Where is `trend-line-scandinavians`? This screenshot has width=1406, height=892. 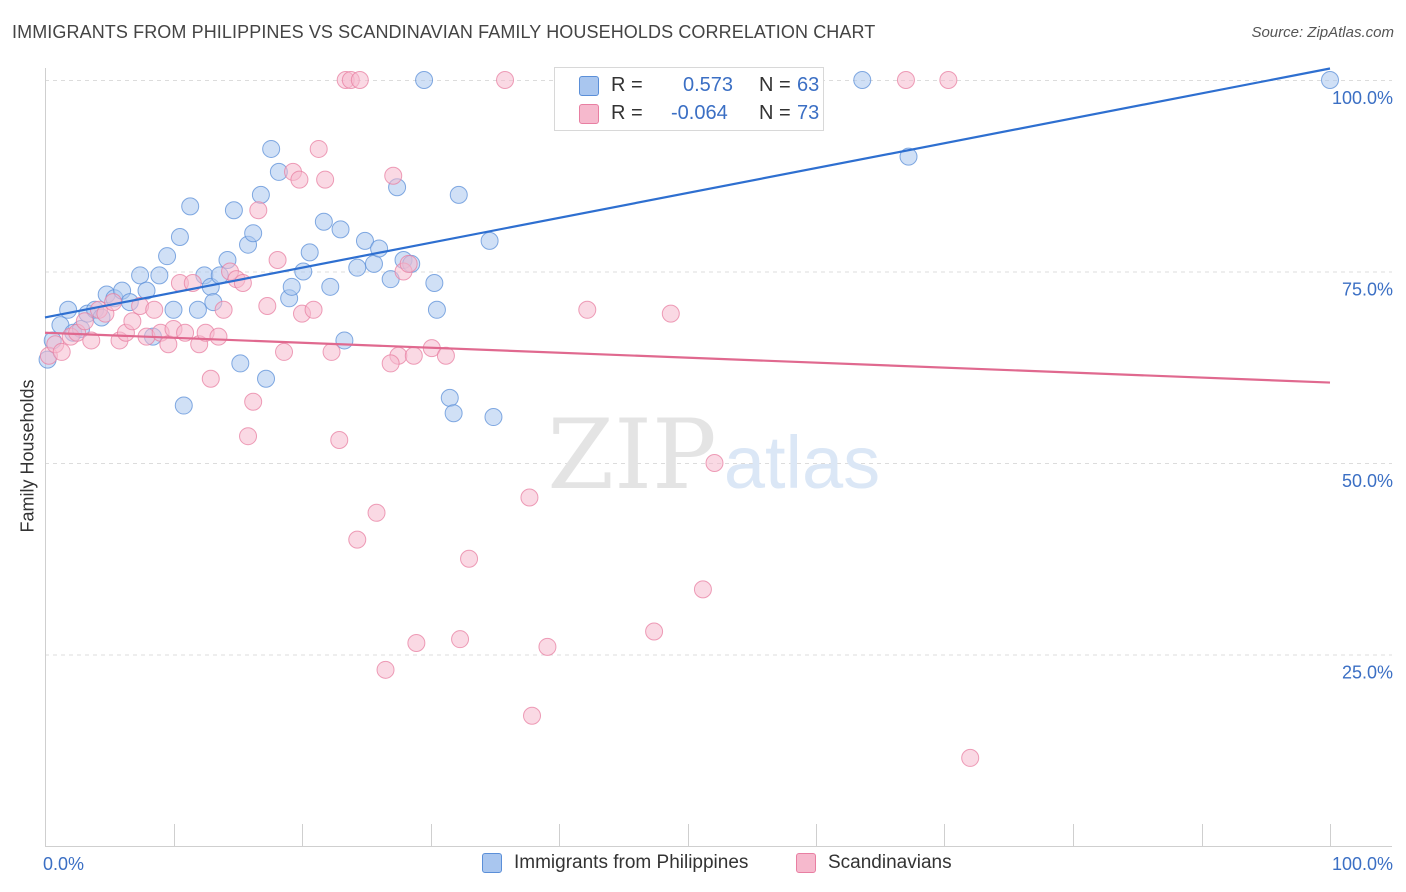 trend-line-scandinavians is located at coordinates (687, 357).